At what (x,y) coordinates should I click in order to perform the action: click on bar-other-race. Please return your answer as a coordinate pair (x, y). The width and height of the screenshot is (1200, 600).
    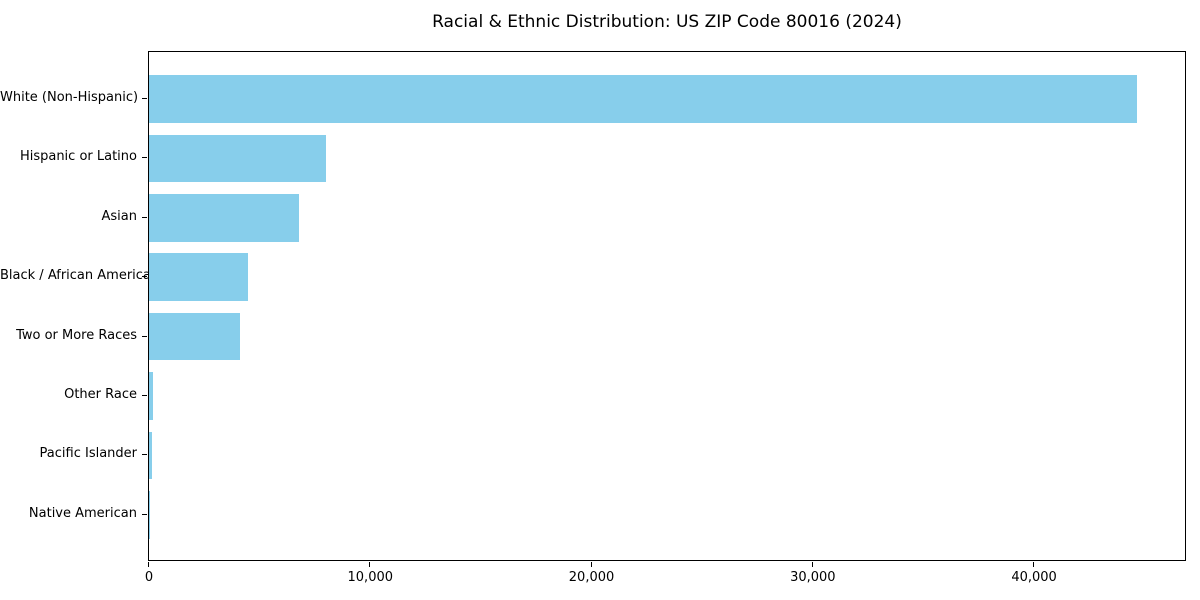
    Looking at the image, I should click on (151, 396).